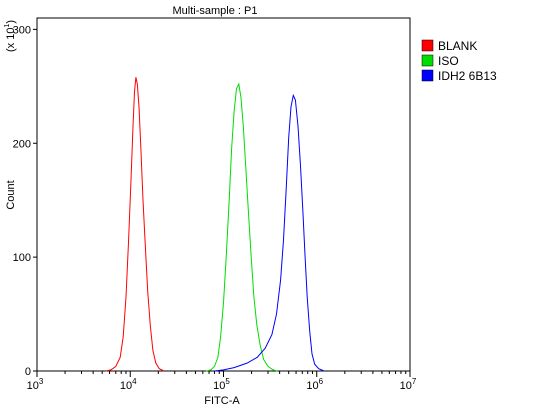 The width and height of the screenshot is (548, 409). What do you see at coordinates (22, 258) in the screenshot?
I see `y-tick-label: 100` at bounding box center [22, 258].